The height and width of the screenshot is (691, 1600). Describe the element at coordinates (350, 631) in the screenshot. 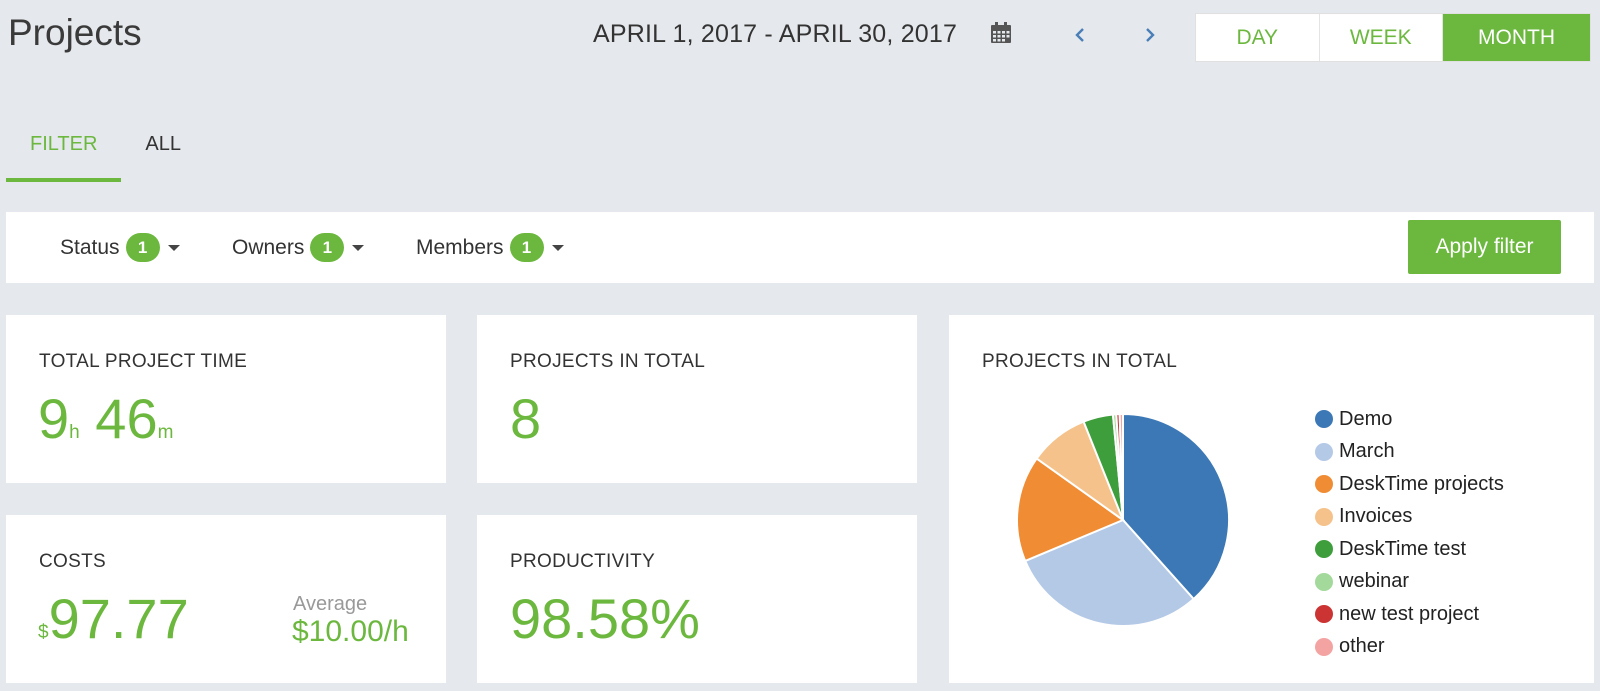

I see `average-value: $10.00/h` at that location.